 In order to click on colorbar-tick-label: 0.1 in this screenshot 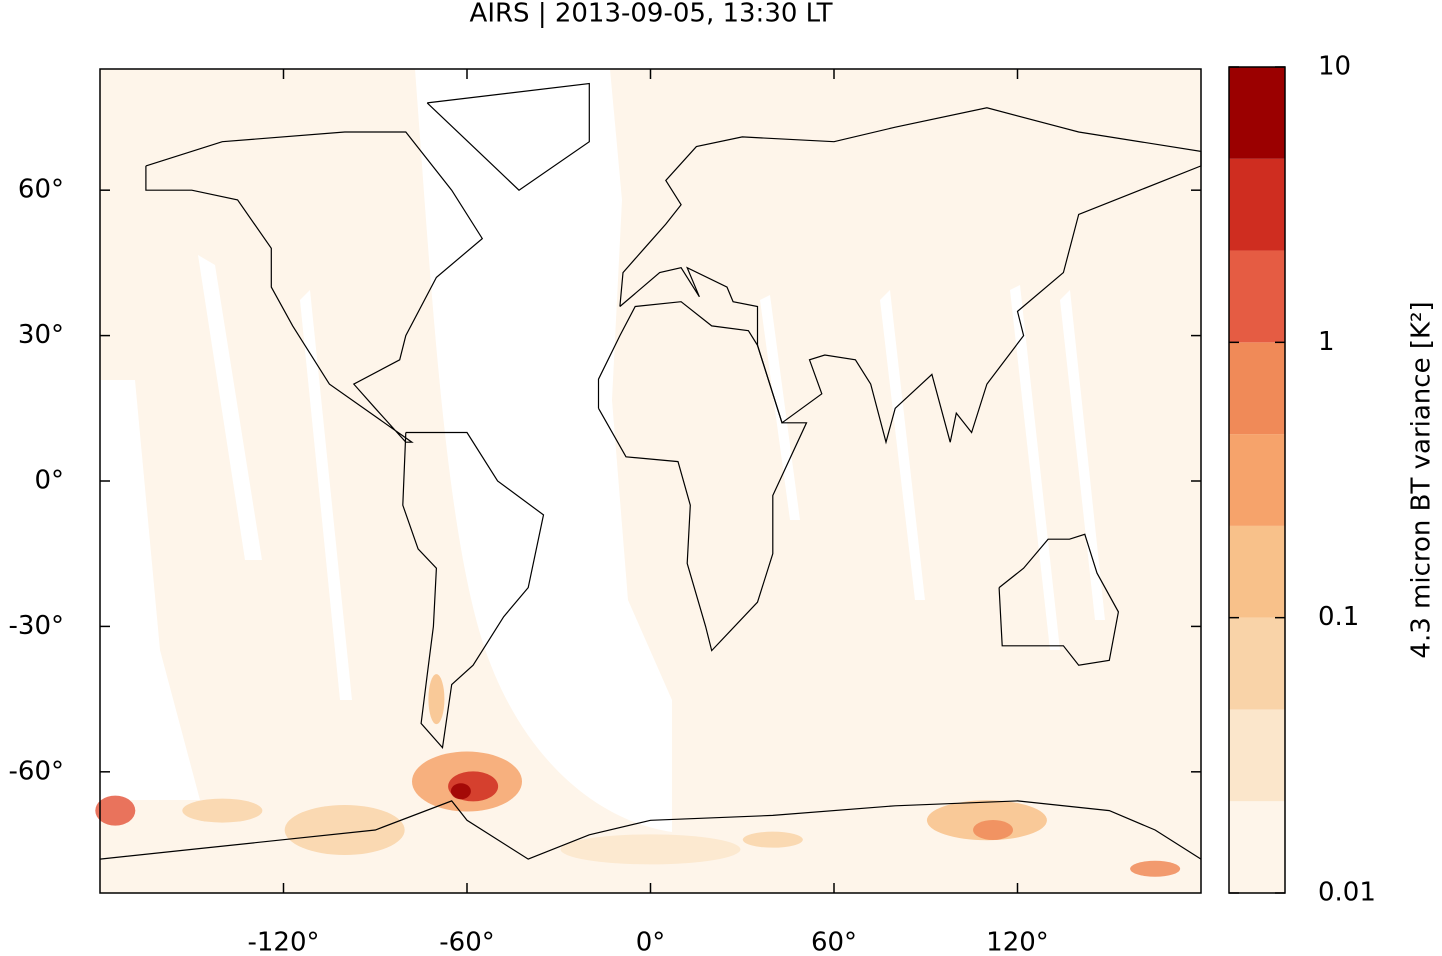, I will do `click(1338, 617)`.